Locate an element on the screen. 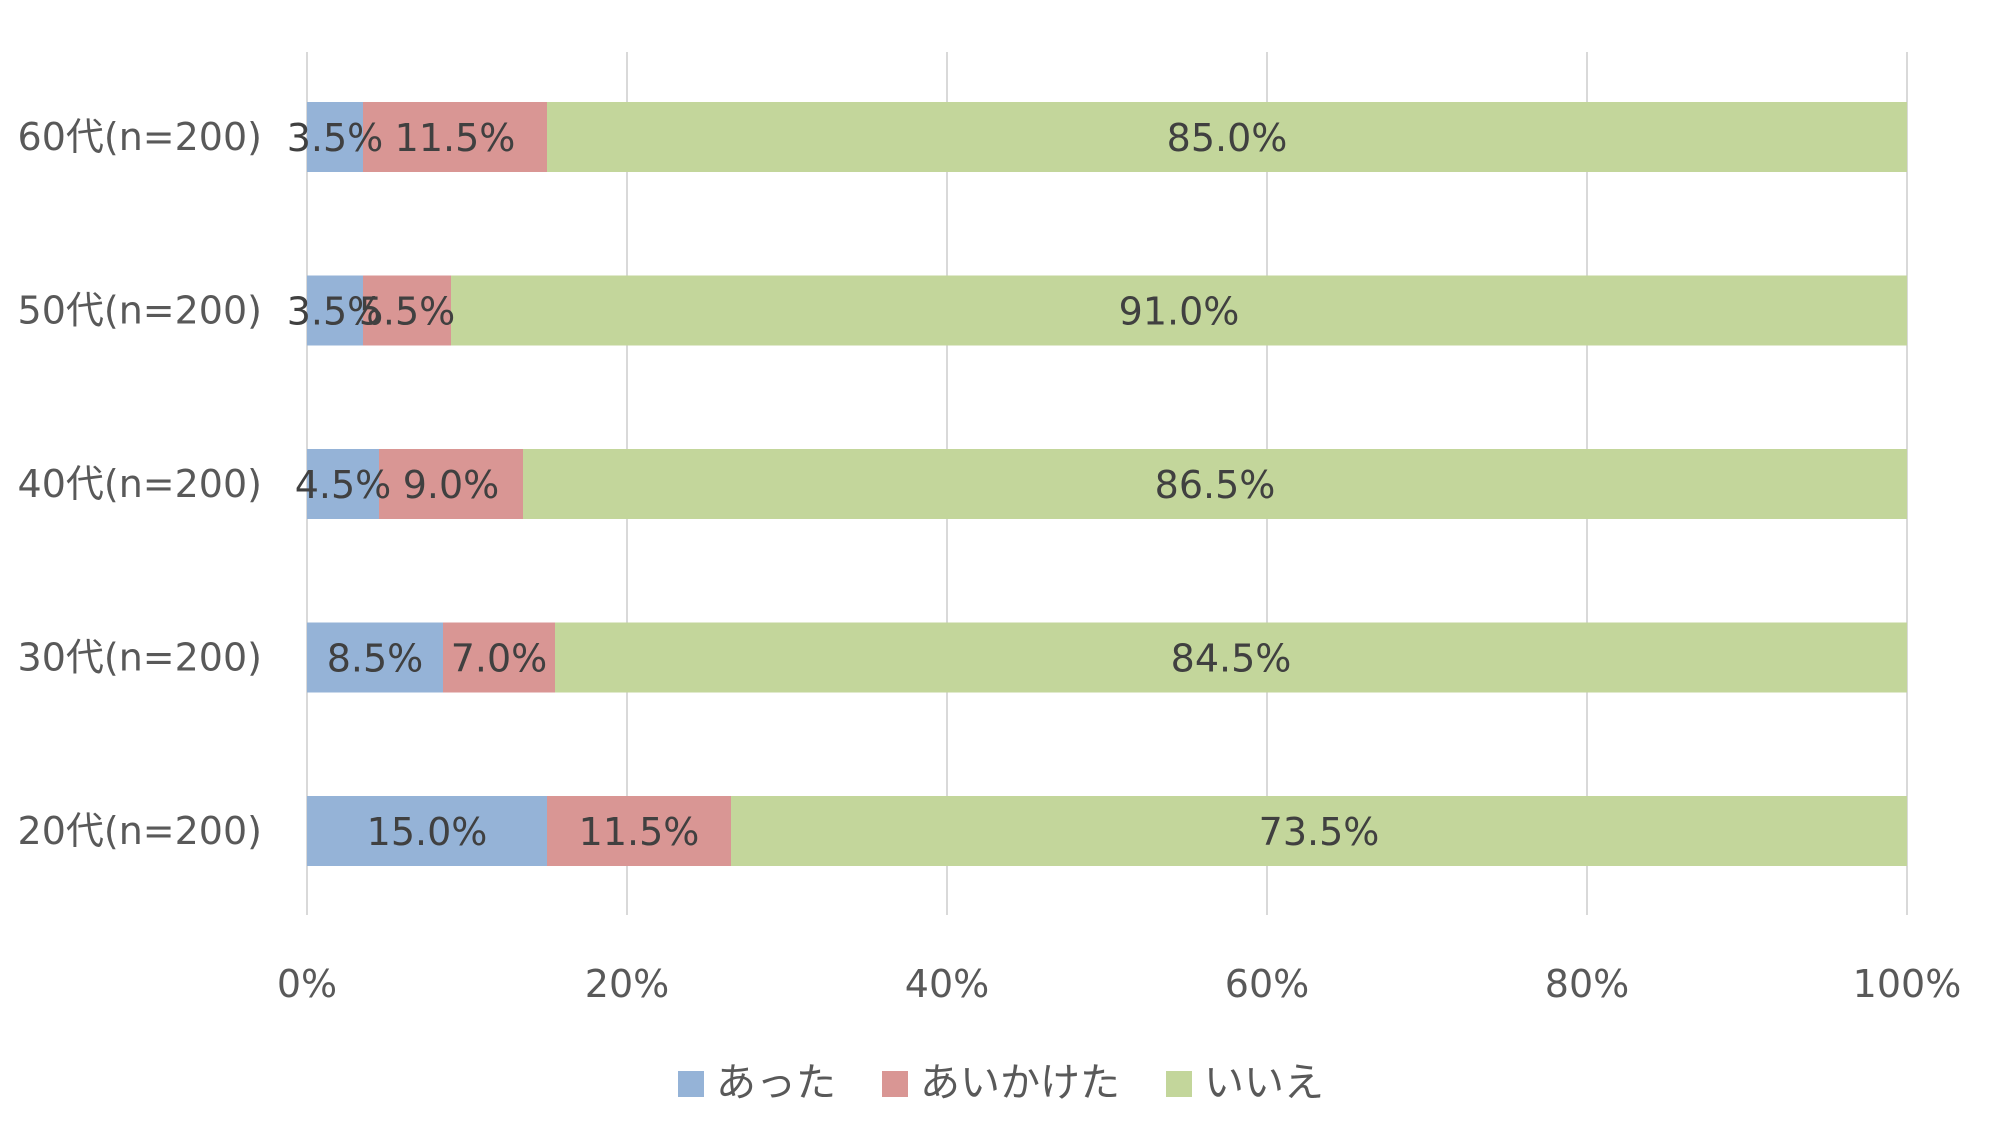 Image resolution: width=2001 pixels, height=1146 pixels. x-tick-label: 80% is located at coordinates (1587, 984).